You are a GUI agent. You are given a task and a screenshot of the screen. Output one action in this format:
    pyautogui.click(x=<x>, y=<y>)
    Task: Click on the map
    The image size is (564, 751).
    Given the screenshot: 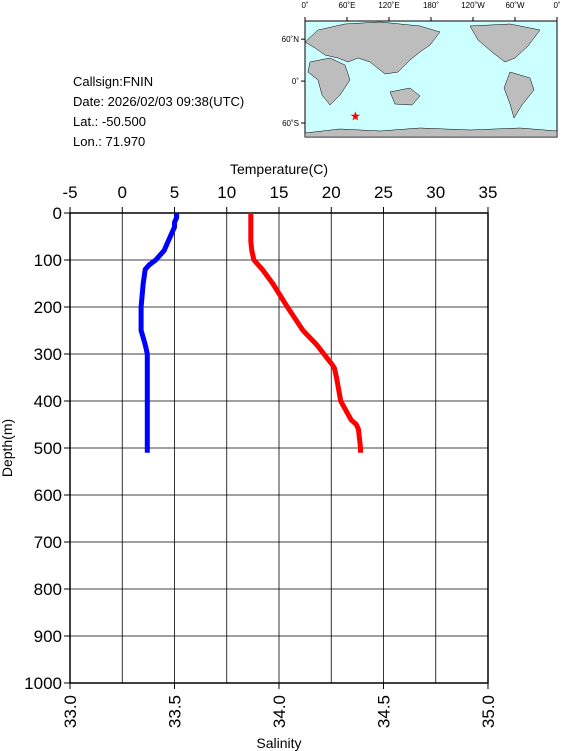 What is the action you would take?
    pyautogui.click(x=431, y=79)
    